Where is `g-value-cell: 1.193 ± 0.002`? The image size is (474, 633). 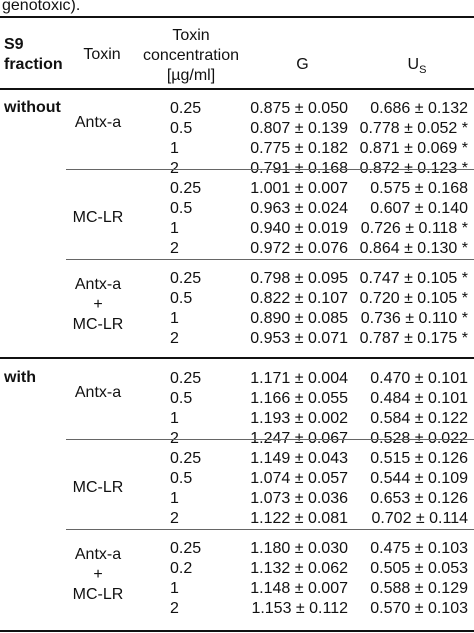 g-value-cell: 1.193 ± 0.002 is located at coordinates (299, 418).